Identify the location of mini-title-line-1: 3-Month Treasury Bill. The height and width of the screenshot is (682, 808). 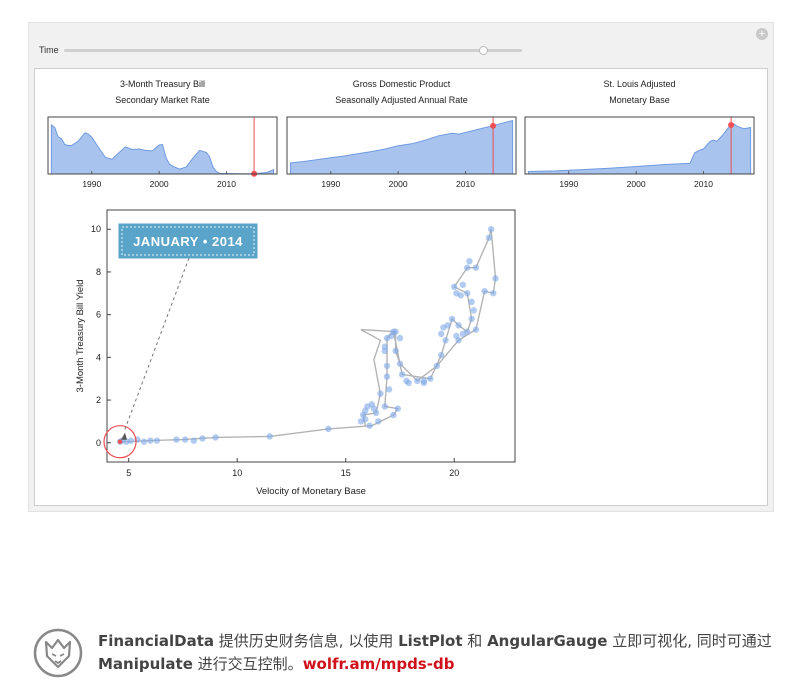
(162, 84).